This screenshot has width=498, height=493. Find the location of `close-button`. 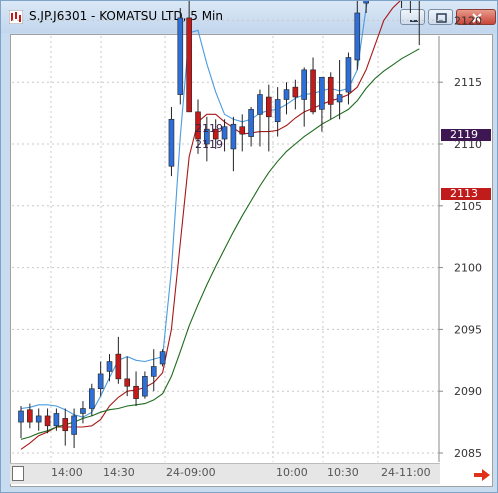

close-button is located at coordinates (476, 17).